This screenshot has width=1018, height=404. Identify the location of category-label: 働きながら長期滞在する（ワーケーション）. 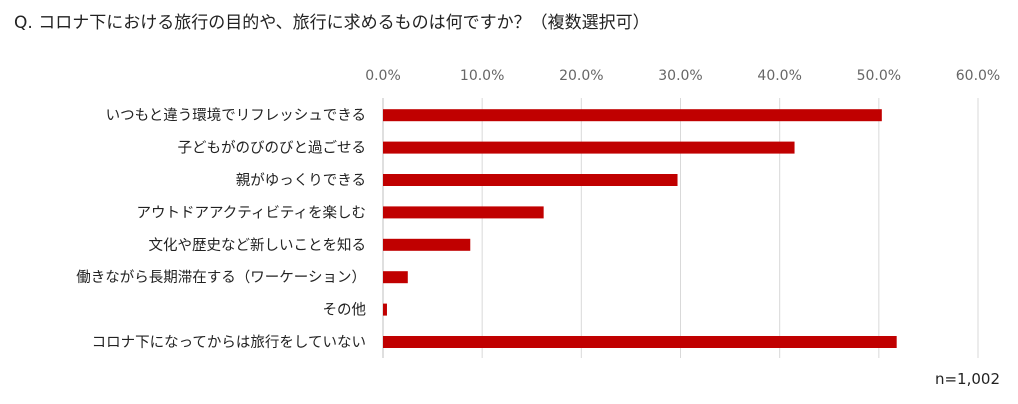
(221, 277).